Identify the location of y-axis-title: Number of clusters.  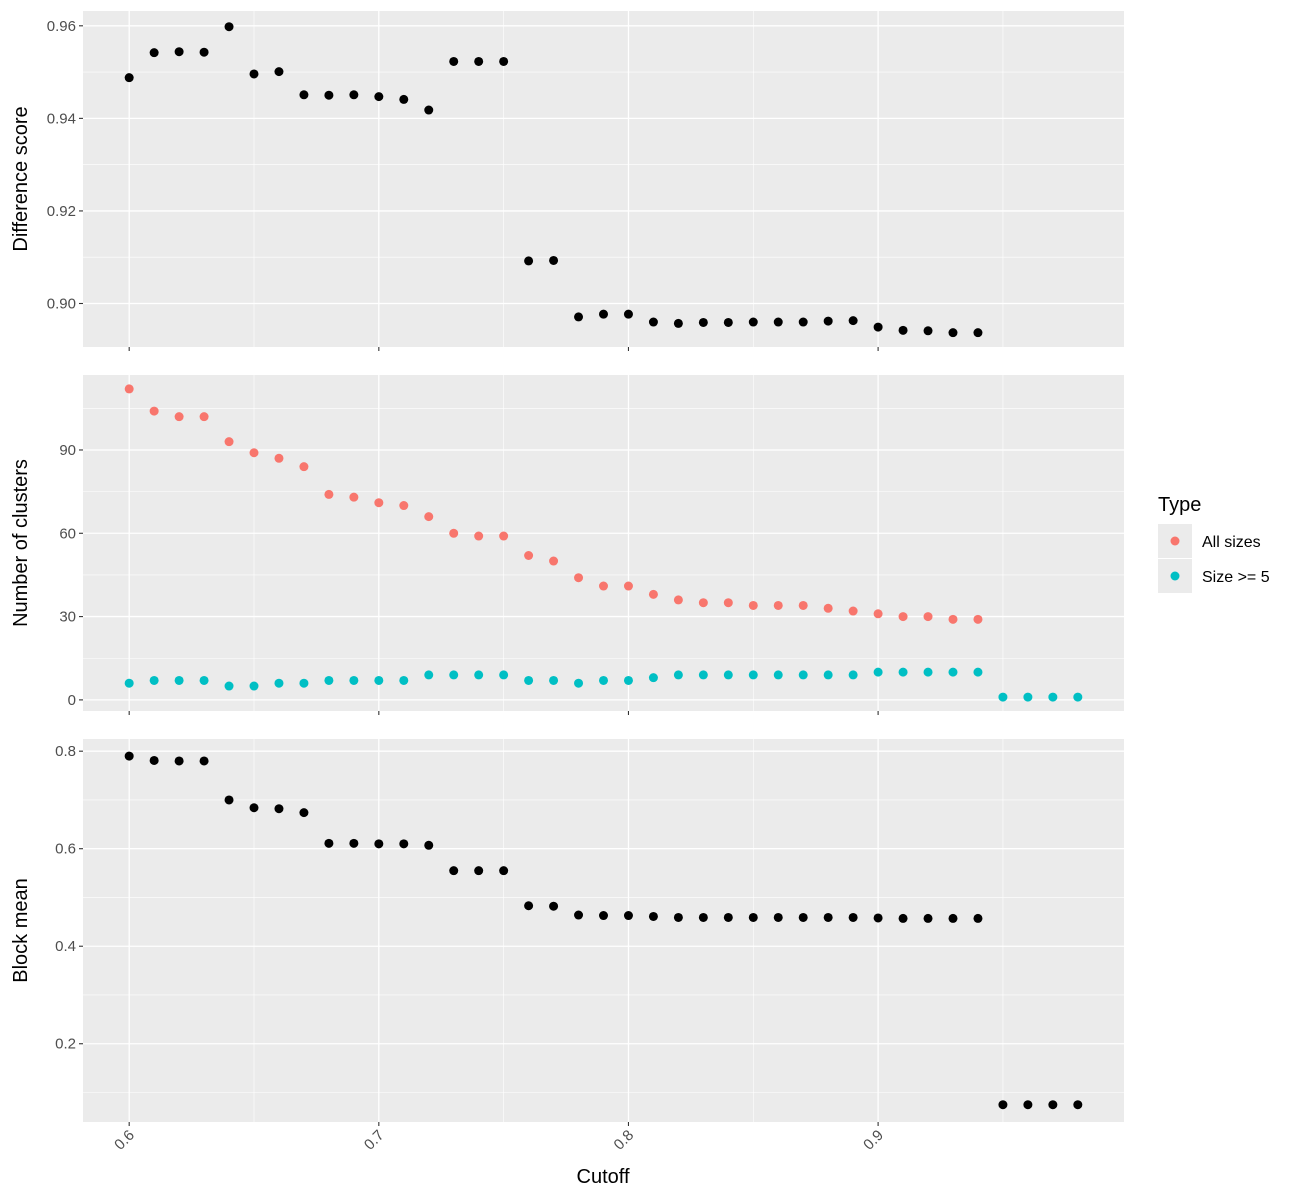
(21, 543).